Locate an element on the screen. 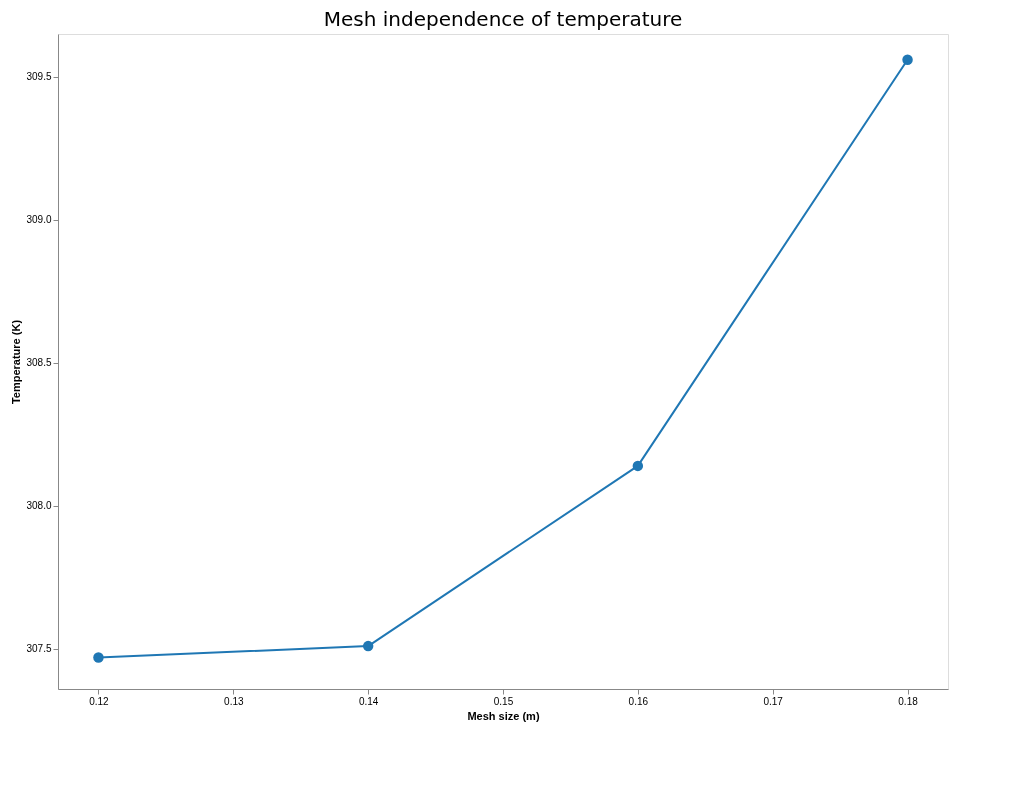 Image resolution: width=1029 pixels, height=787 pixels. y-axis-title: Temperature (K) is located at coordinates (16, 362).